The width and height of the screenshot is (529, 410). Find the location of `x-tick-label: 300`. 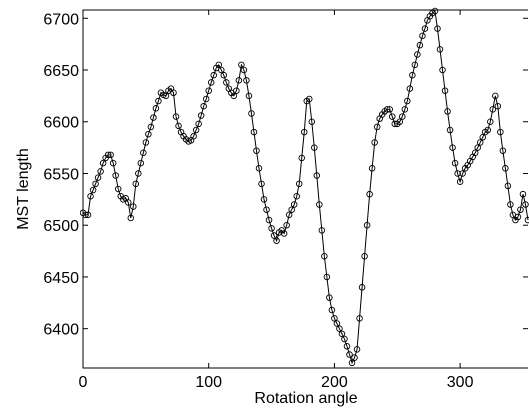

x-tick-label: 300 is located at coordinates (460, 382).